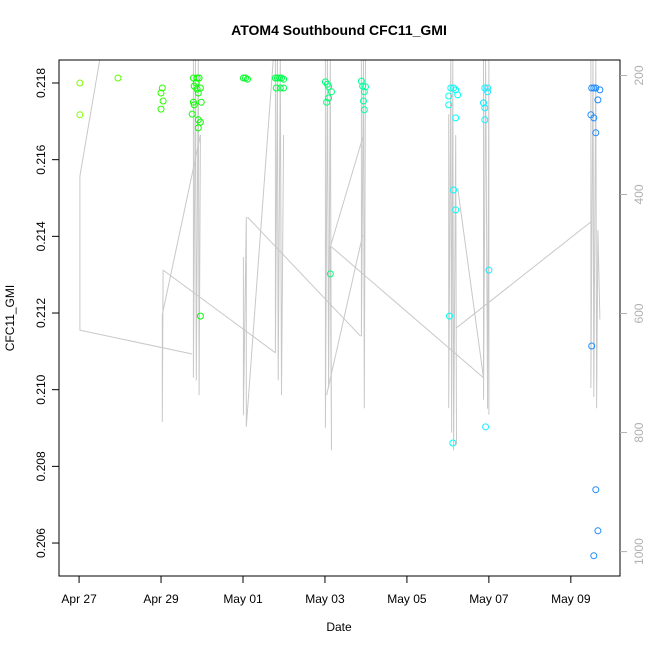  What do you see at coordinates (41, 543) in the screenshot?
I see `y-tick-label: 0.206` at bounding box center [41, 543].